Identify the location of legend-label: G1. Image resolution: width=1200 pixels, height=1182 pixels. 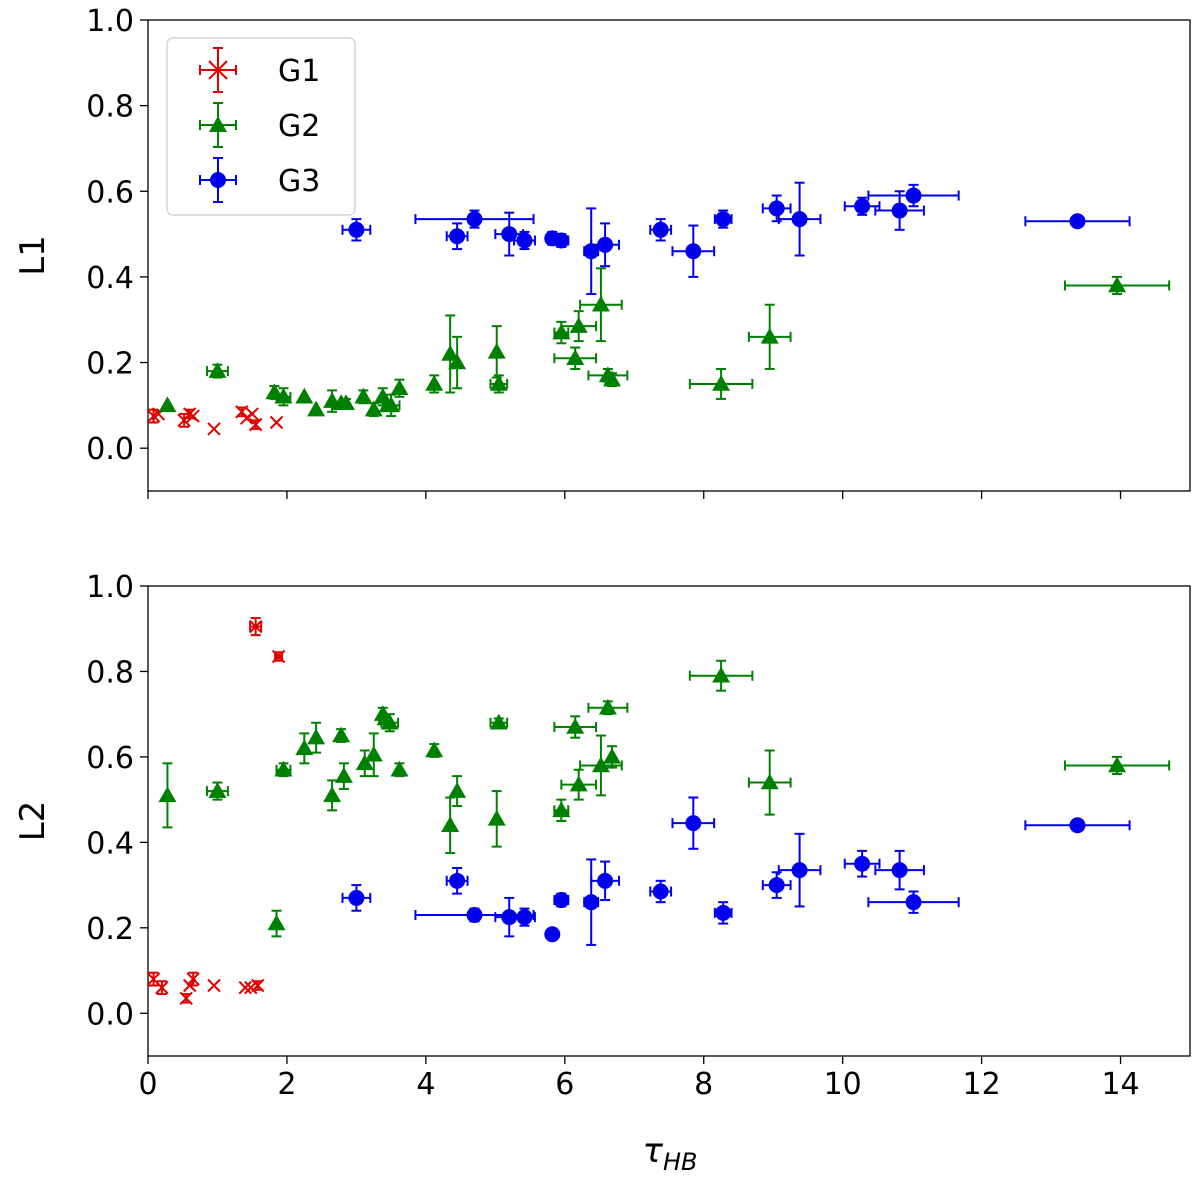
(299, 71).